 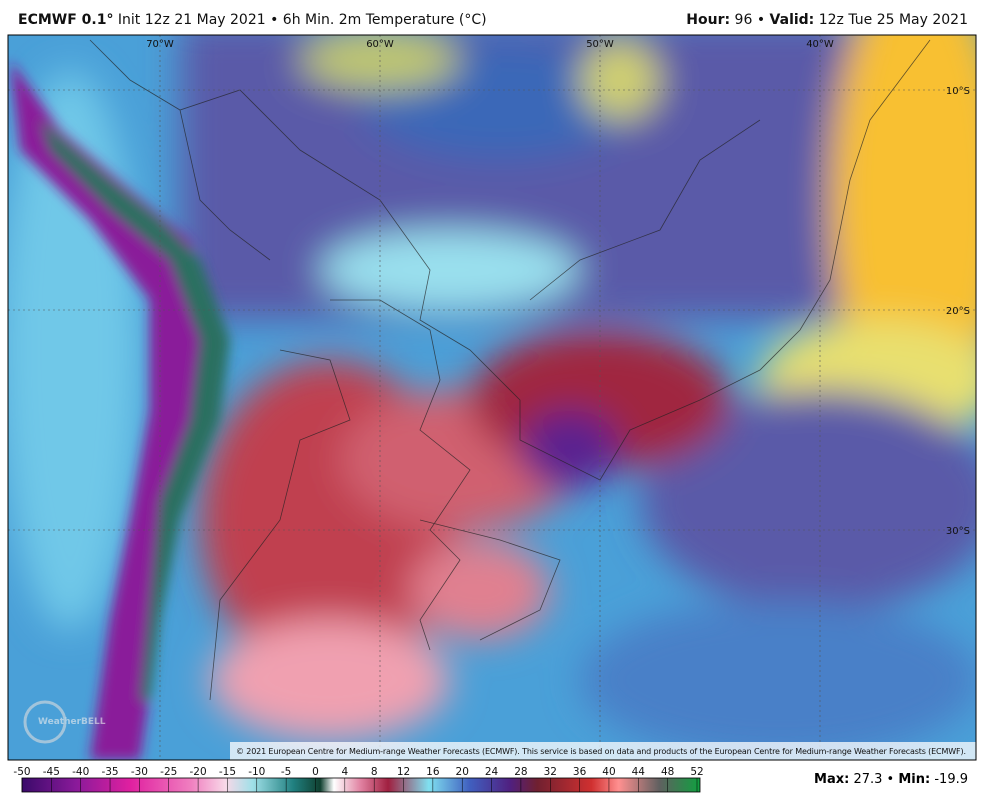 What do you see at coordinates (433, 772) in the screenshot?
I see `colorbar-tick-label: 16` at bounding box center [433, 772].